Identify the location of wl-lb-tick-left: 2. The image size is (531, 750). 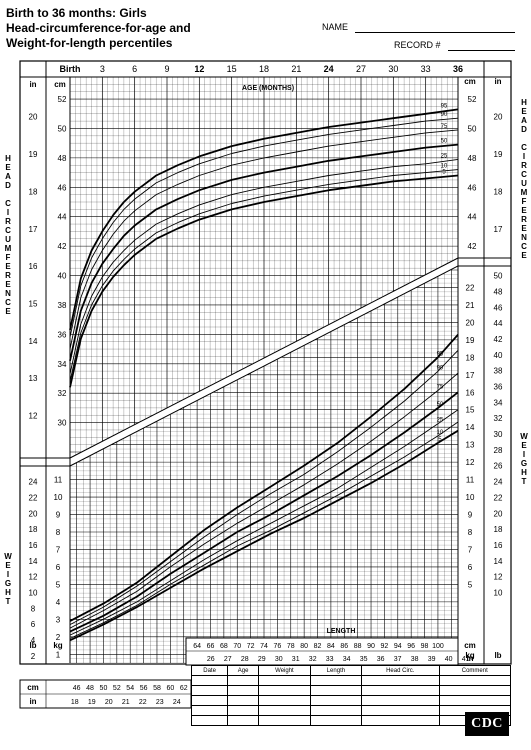
(33, 656).